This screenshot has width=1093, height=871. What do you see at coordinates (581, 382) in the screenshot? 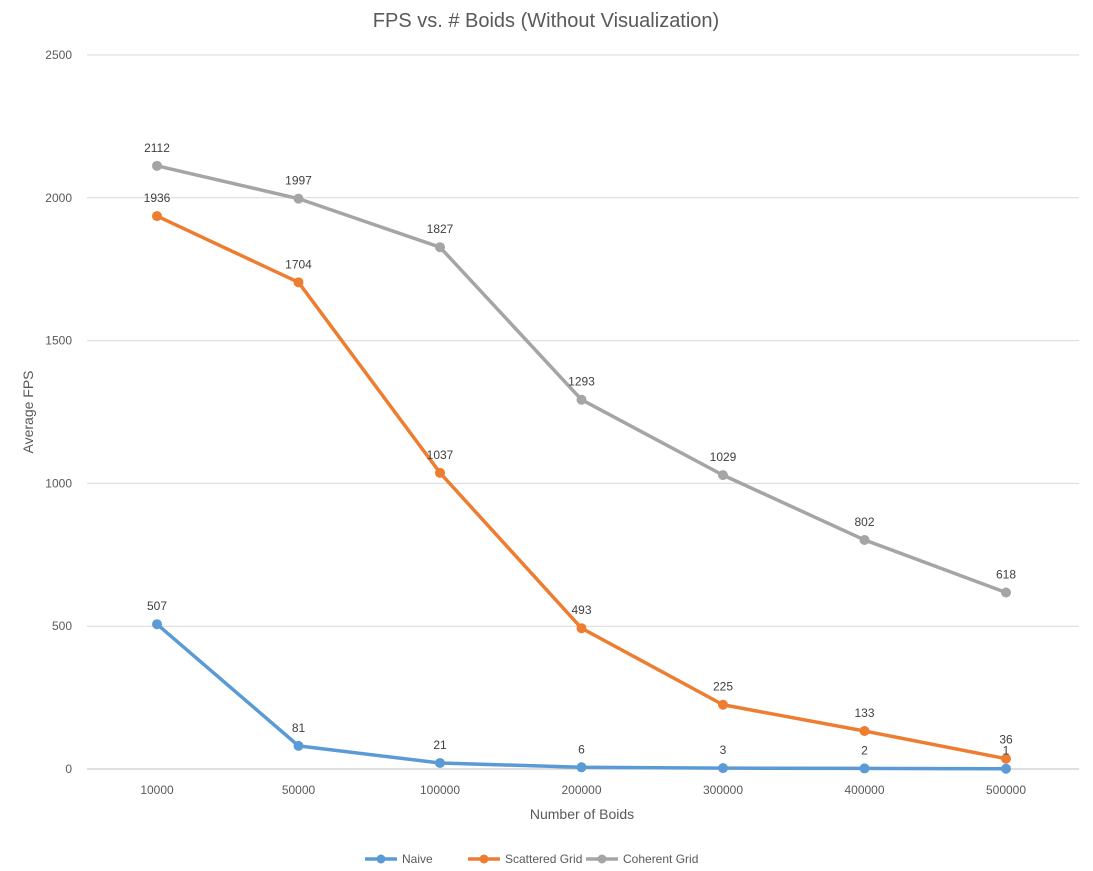
I see `data-label-coherent-grid: 1293` at bounding box center [581, 382].